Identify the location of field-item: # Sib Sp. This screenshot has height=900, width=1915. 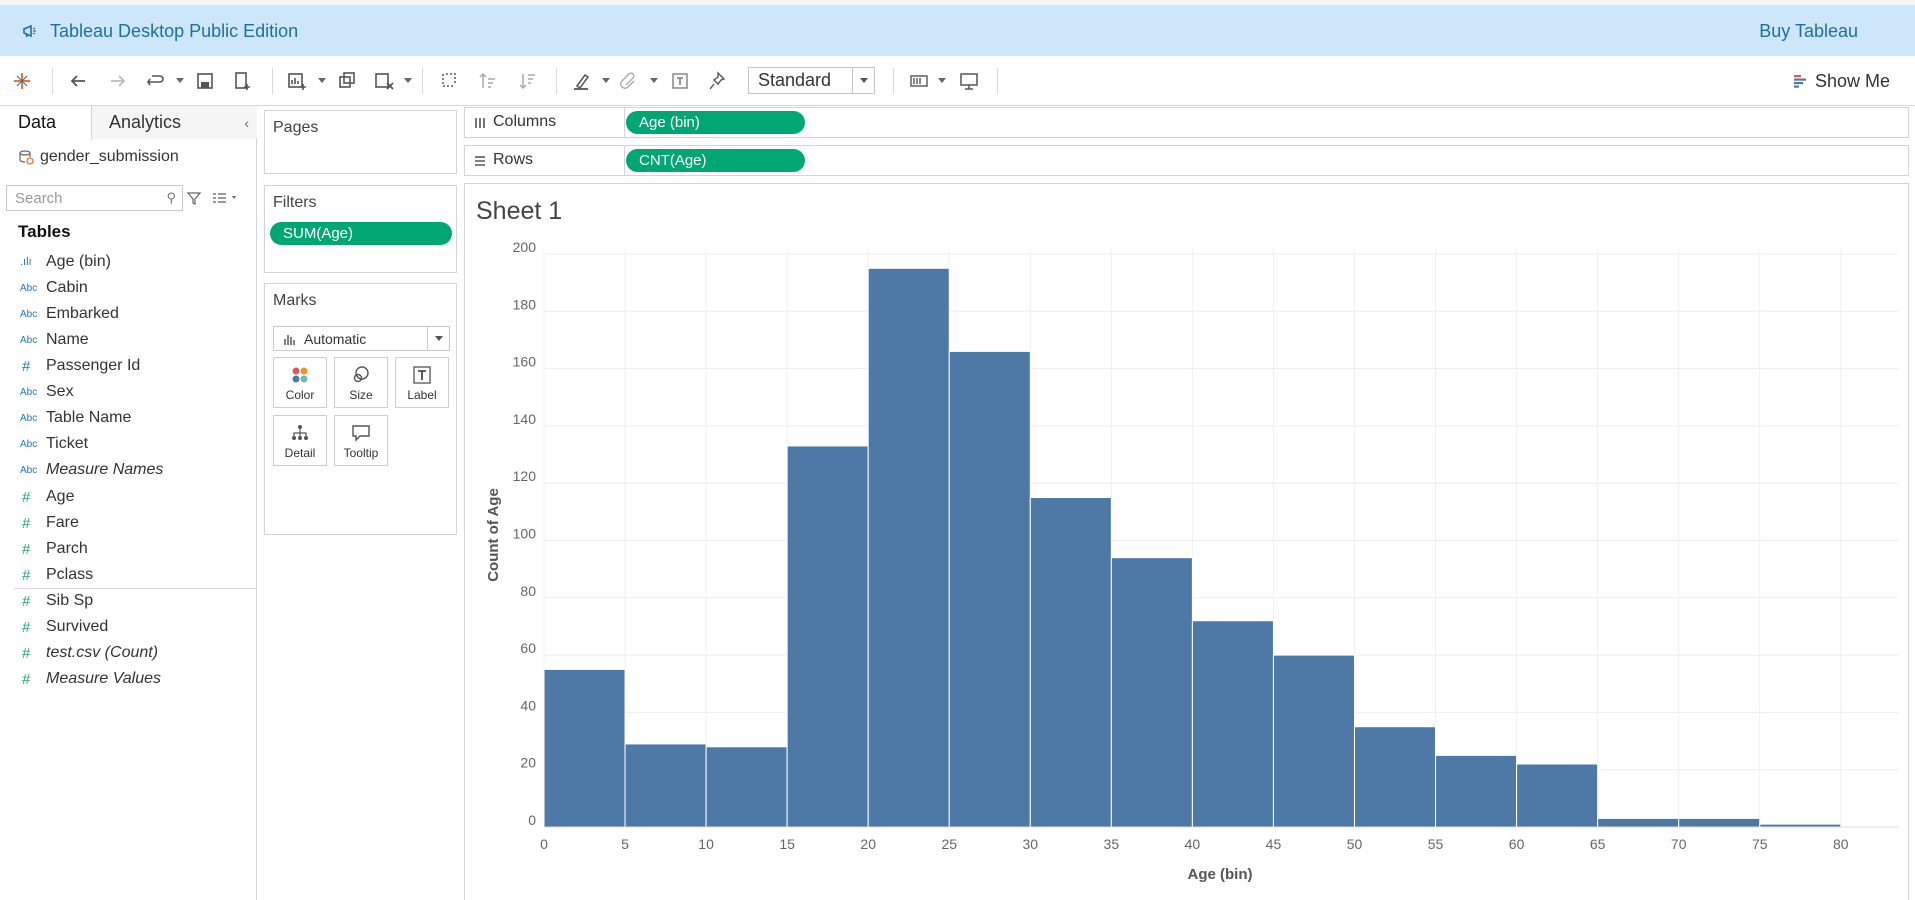
(128, 601).